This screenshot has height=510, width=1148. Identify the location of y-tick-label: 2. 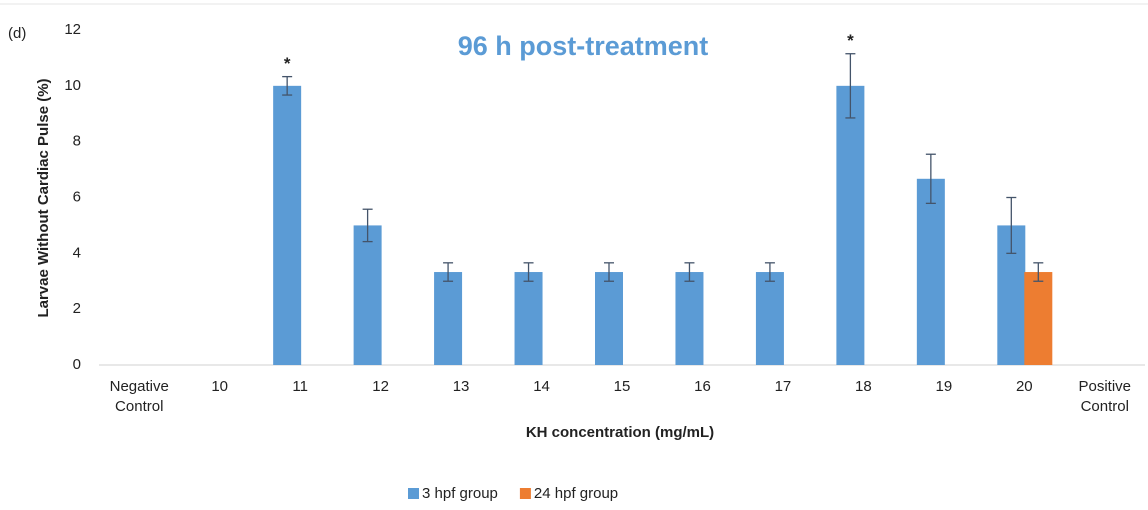
(77, 308).